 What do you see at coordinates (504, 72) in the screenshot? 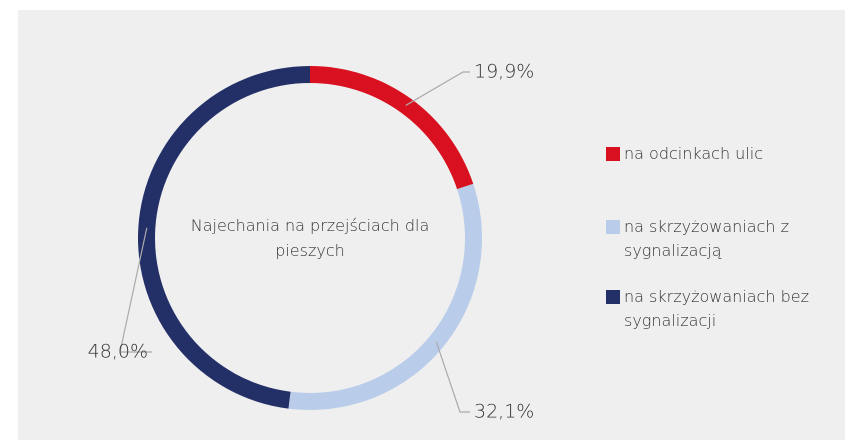
I see `data-label: 19,9%` at bounding box center [504, 72].